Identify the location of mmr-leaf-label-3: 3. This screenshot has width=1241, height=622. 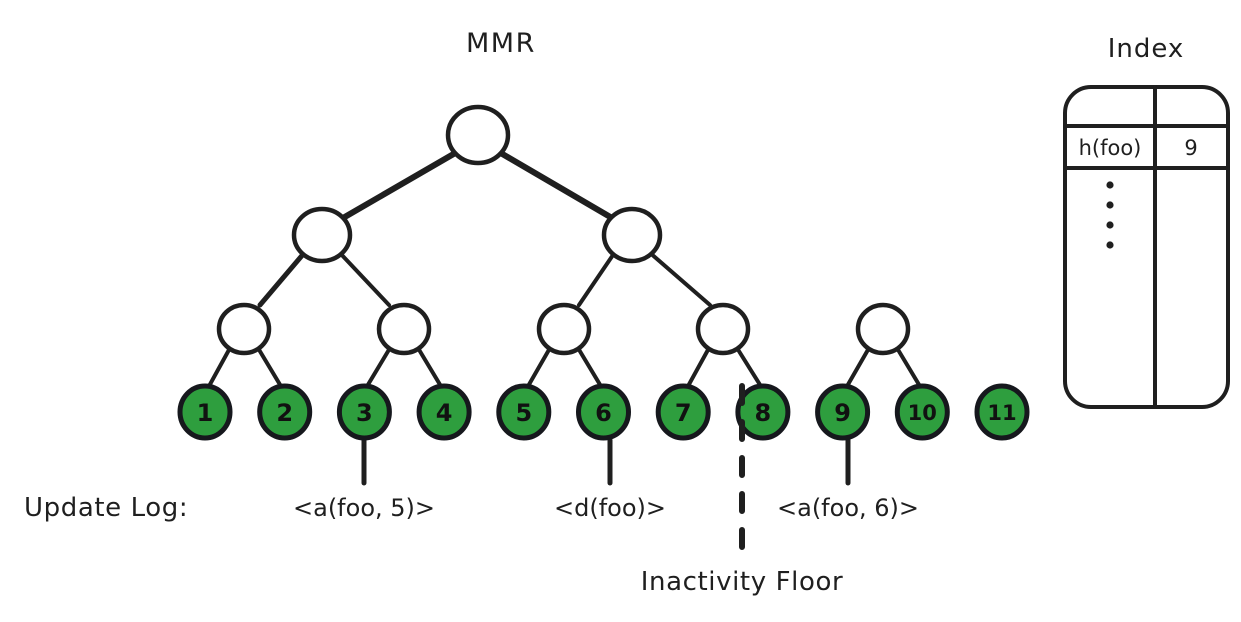
(364, 413).